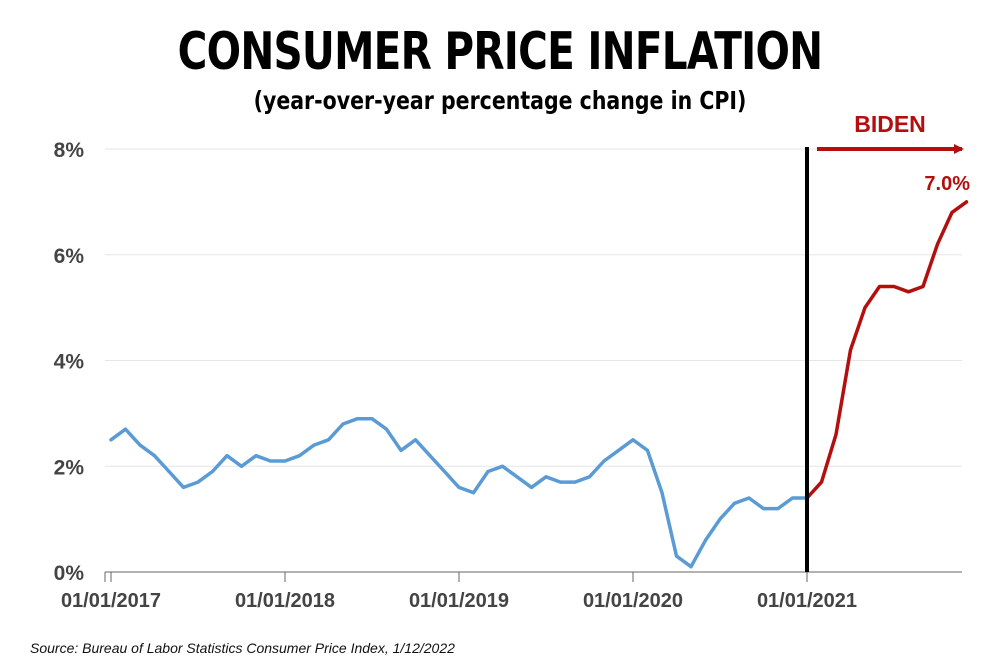 Image resolution: width=1000 pixels, height=667 pixels. Describe the element at coordinates (285, 601) in the screenshot. I see `x-tick-label: 01/01/2018` at that location.